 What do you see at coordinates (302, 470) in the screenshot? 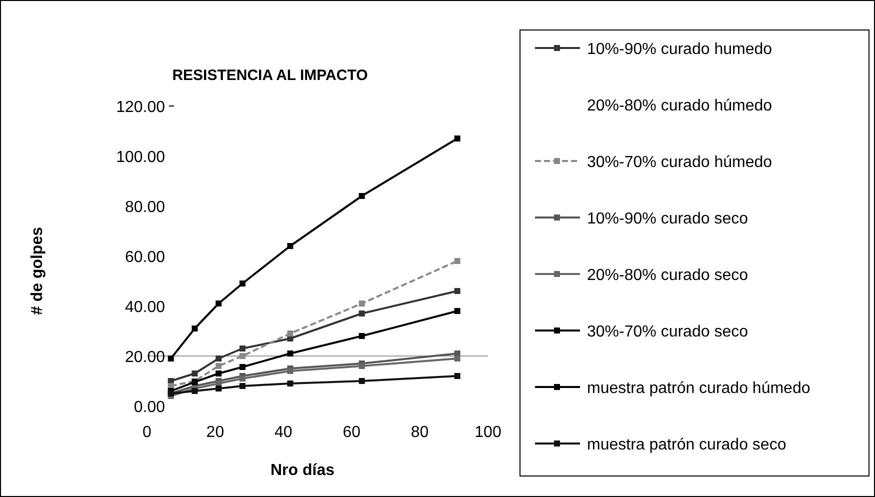
I see `x-axis-title: Nro días` at bounding box center [302, 470].